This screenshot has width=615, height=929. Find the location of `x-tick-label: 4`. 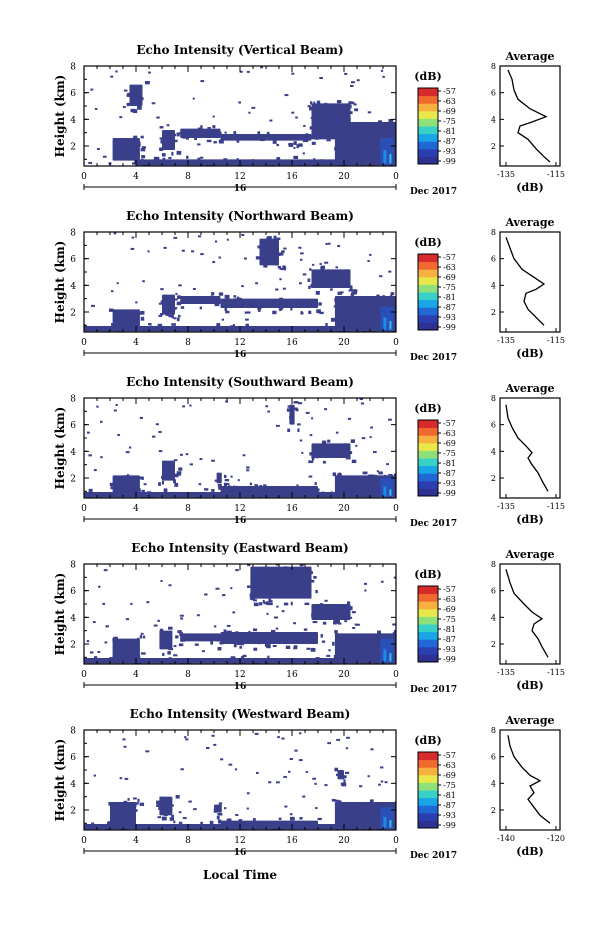

x-tick-label: 4 is located at coordinates (136, 841).